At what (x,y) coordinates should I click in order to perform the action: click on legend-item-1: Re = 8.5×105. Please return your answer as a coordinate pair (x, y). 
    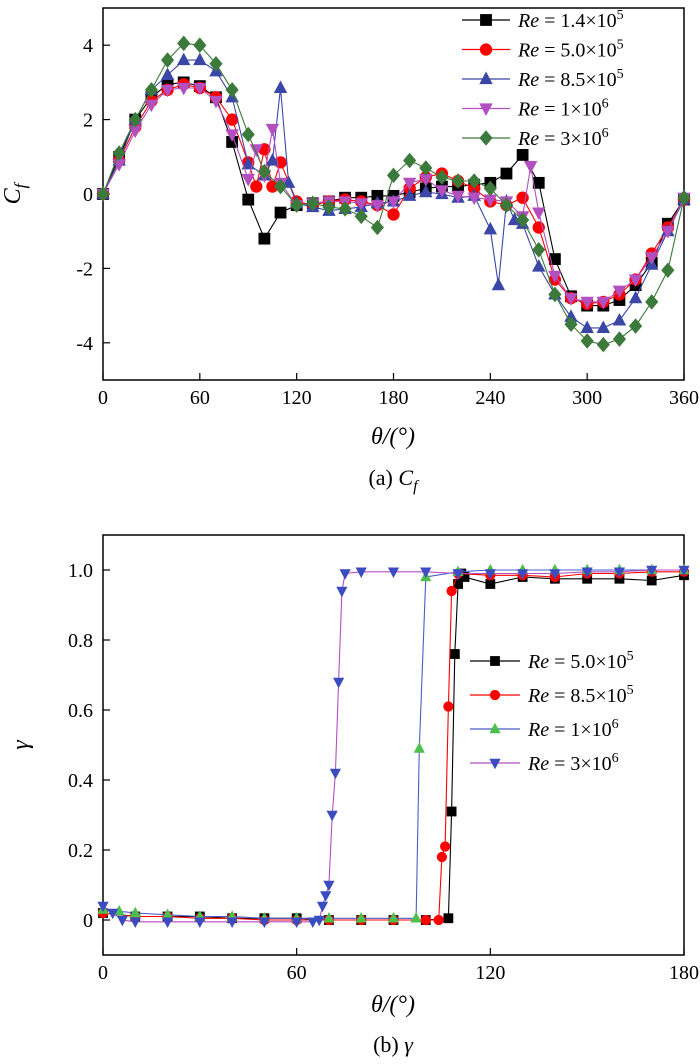
    Looking at the image, I should click on (552, 695).